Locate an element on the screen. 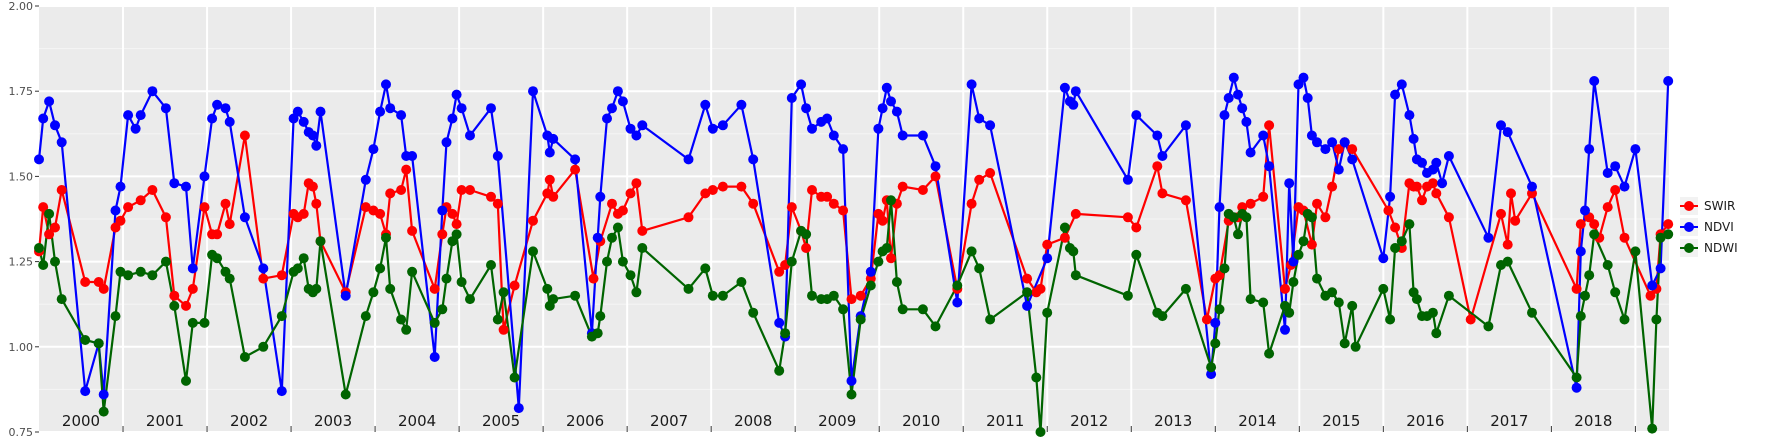  y-tick-label: 2.00 is located at coordinates (21, 6).